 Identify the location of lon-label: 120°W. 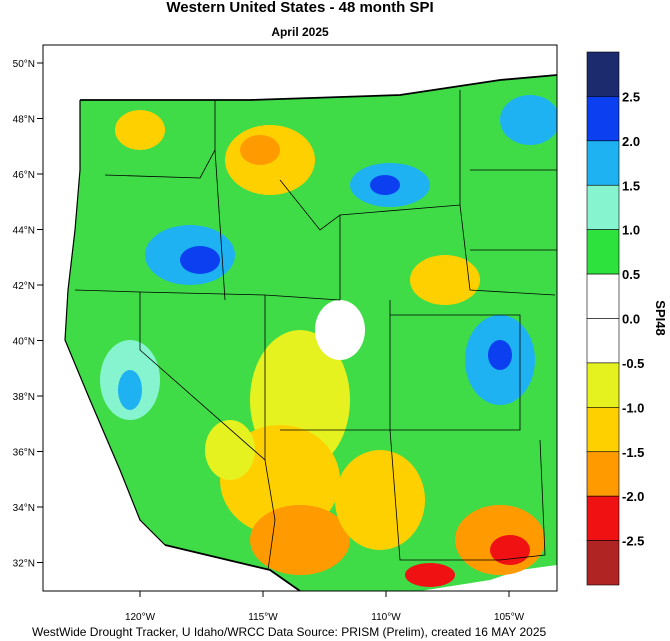
(140, 617).